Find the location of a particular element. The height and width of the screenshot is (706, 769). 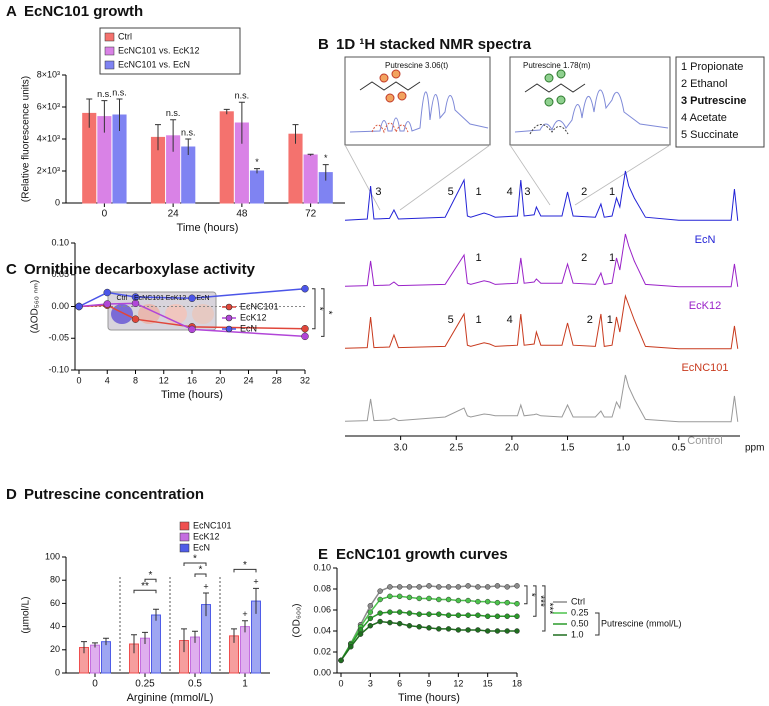

x-tick-label: 24 is located at coordinates (174, 214).